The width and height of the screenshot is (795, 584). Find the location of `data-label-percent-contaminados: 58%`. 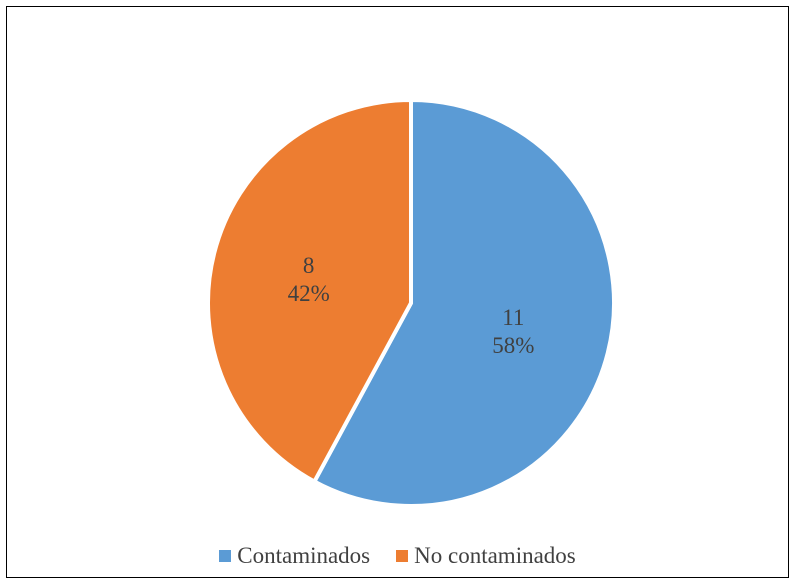

data-label-percent-contaminados: 58% is located at coordinates (513, 345).